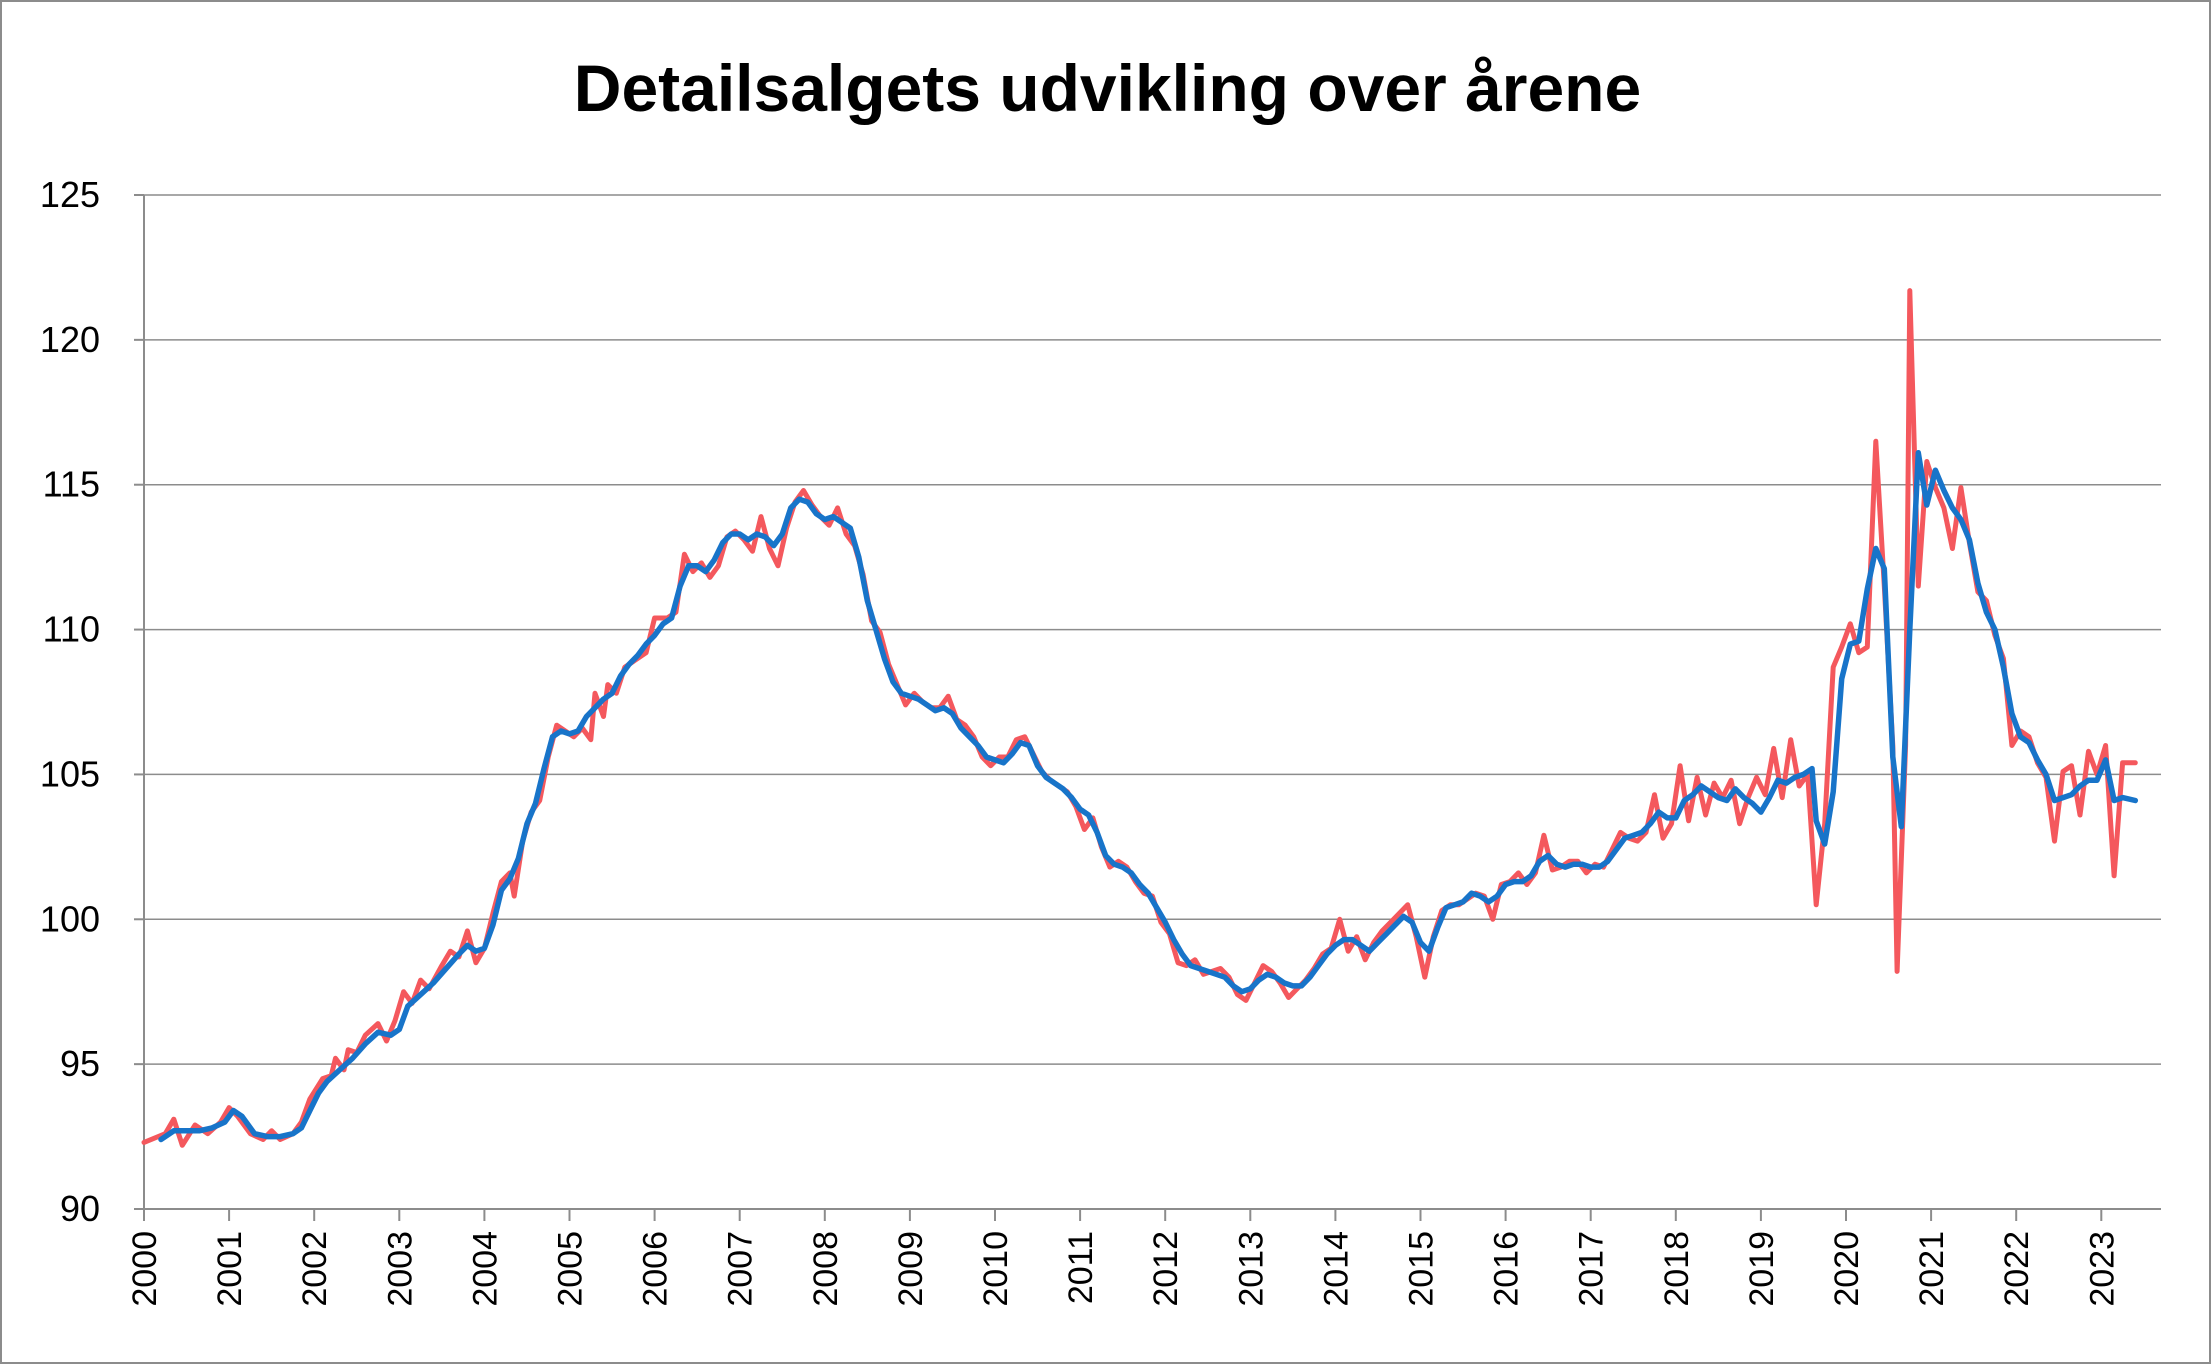 This screenshot has height=1366, width=2211. I want to click on x-tick-label: 2005, so click(571, 1269).